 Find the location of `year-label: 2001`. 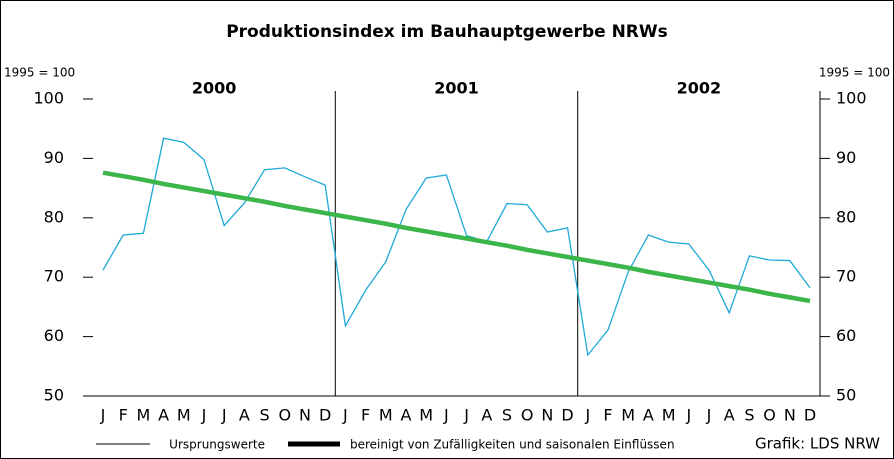

year-label: 2001 is located at coordinates (456, 88).